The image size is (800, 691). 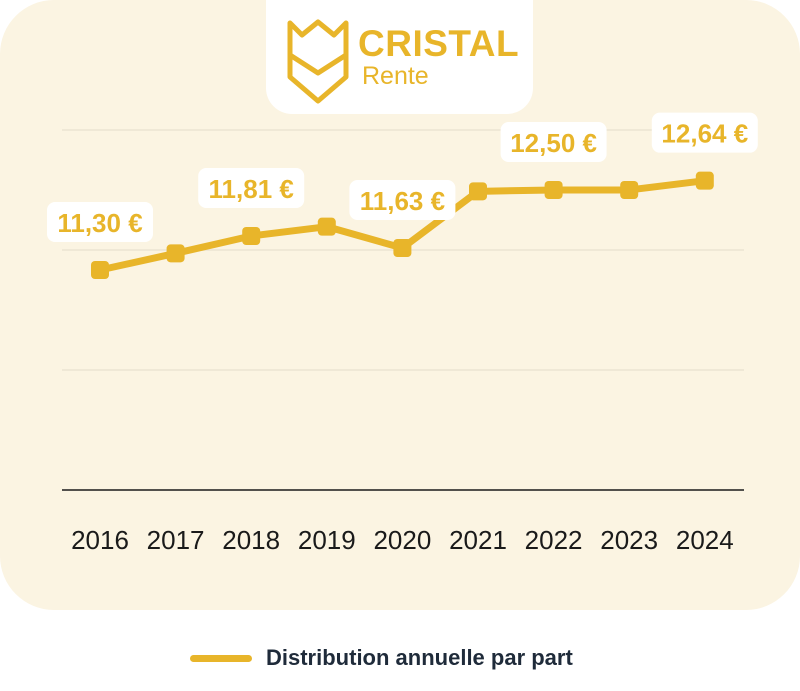 What do you see at coordinates (251, 236) in the screenshot?
I see `data-point-2018` at bounding box center [251, 236].